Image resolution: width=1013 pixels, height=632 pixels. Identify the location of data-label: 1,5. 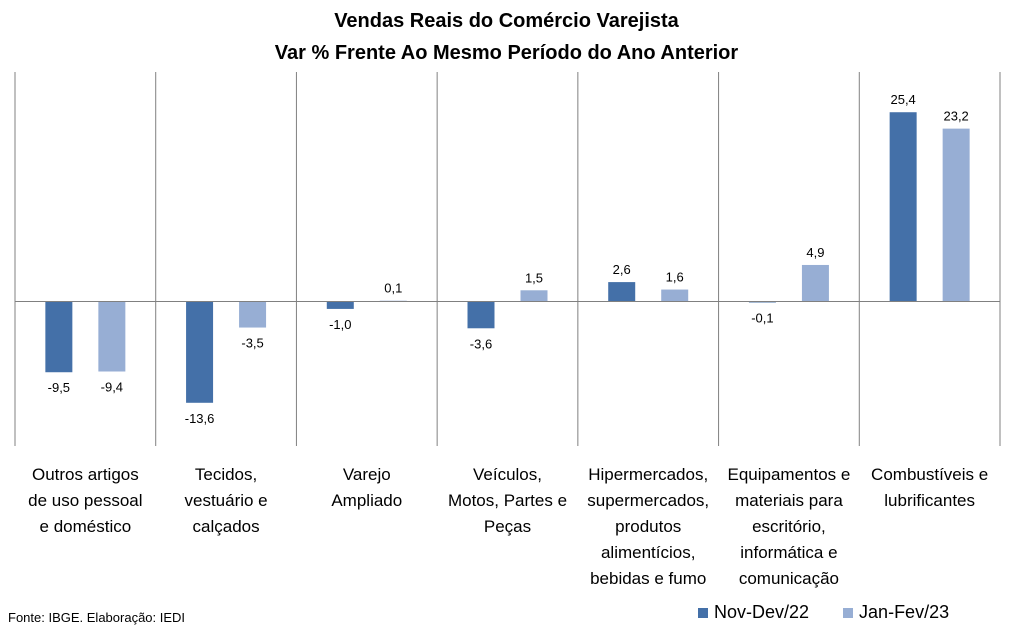
(534, 277).